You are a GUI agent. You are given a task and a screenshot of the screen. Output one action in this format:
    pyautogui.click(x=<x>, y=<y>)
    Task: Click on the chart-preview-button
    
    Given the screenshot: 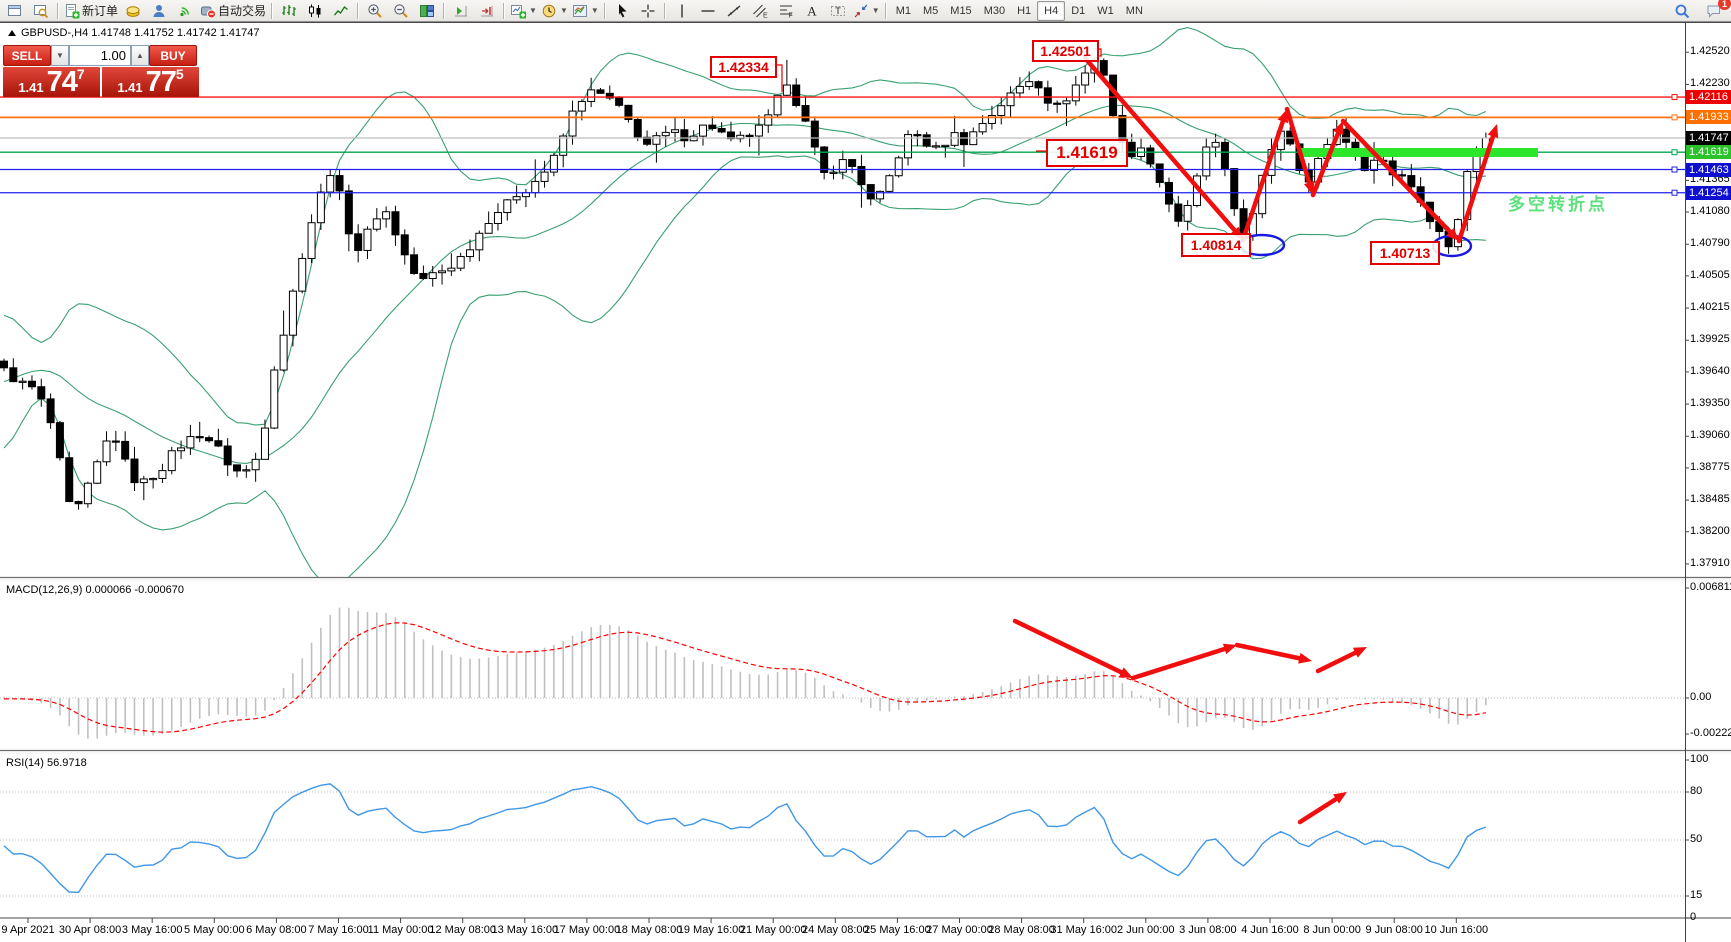 What is the action you would take?
    pyautogui.click(x=41, y=11)
    